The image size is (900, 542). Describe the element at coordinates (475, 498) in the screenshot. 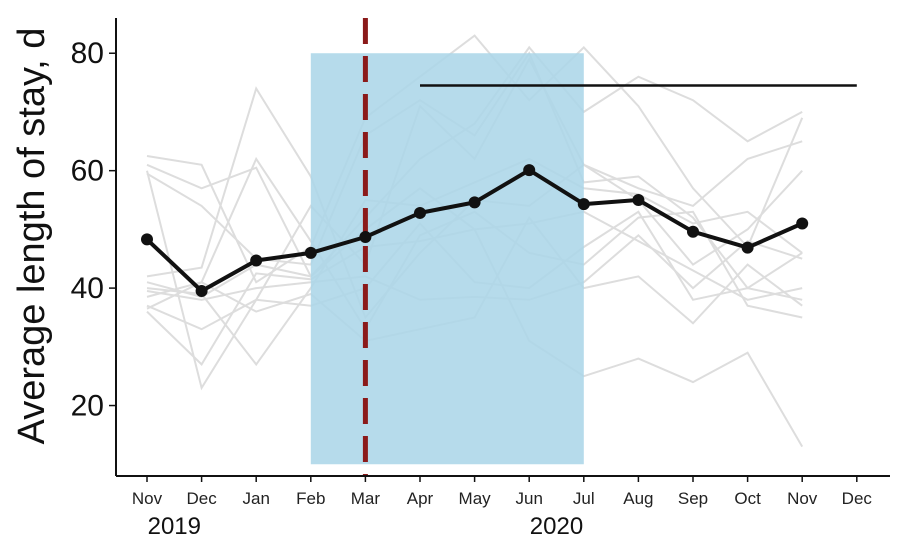

I see `x-tick-label: May` at that location.